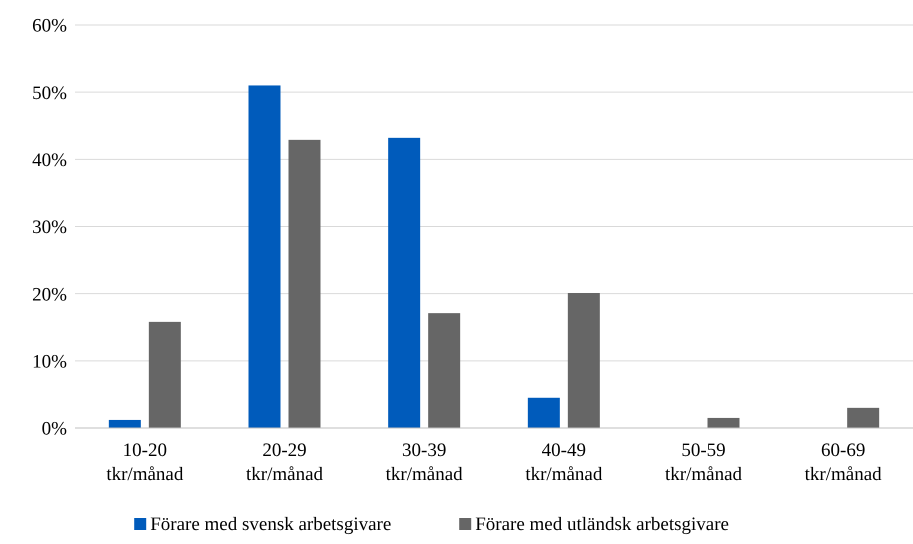 The height and width of the screenshot is (544, 913). Describe the element at coordinates (564, 462) in the screenshot. I see `x-tick-label: 40-49 tkr/månad` at that location.